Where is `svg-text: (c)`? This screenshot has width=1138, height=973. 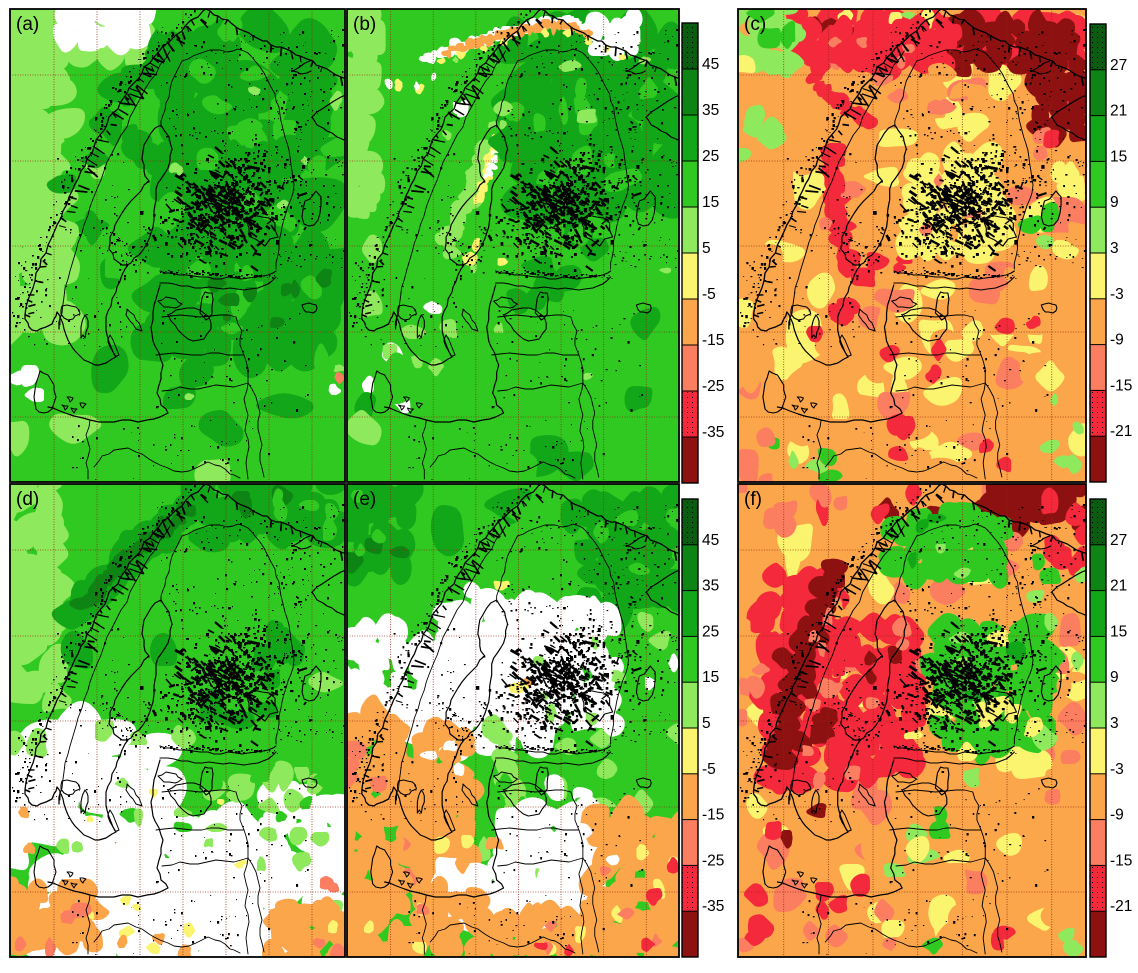 svg-text: (c) is located at coordinates (755, 24).